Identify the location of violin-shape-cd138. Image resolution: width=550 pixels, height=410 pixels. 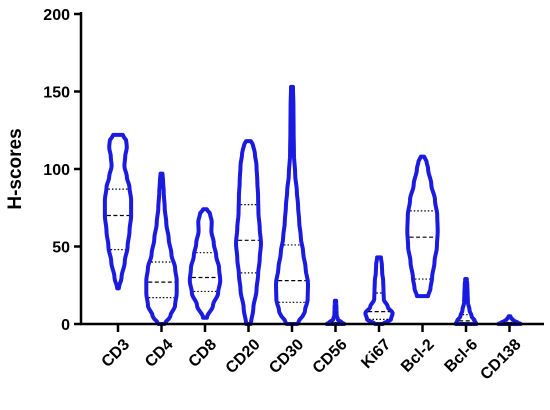
(509, 320).